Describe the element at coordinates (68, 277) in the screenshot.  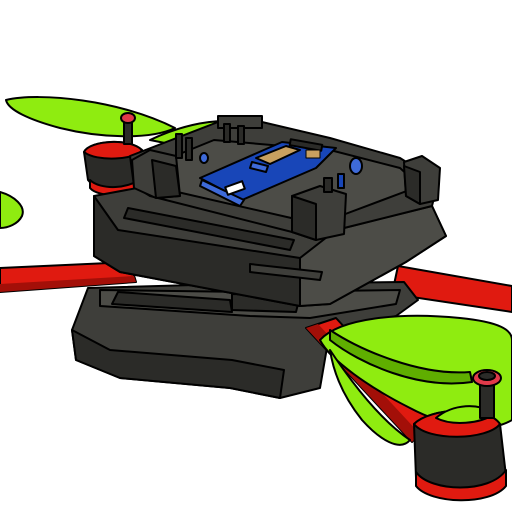
I see `arm-left` at that location.